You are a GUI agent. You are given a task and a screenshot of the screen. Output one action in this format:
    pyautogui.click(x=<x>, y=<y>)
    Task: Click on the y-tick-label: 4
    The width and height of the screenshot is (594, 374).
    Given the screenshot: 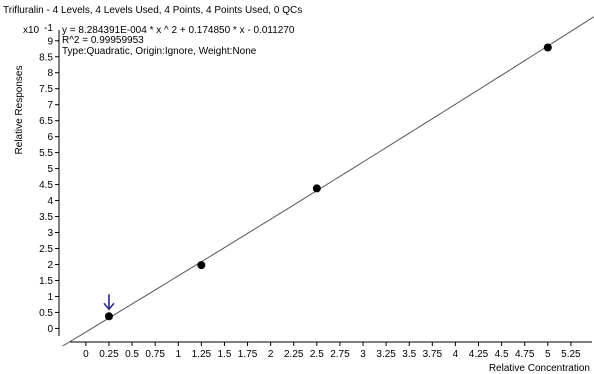 What is the action you would take?
    pyautogui.click(x=50, y=201)
    